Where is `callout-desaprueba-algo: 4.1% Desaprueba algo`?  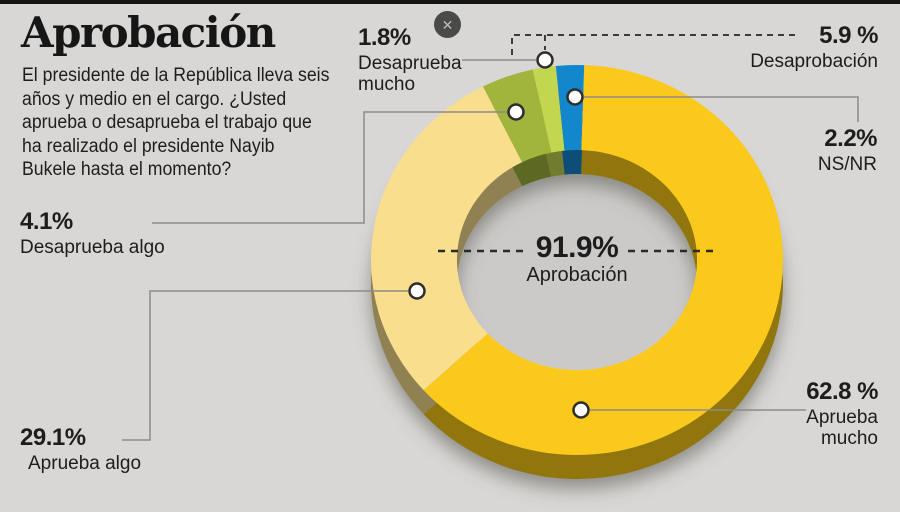 callout-desaprueba-algo: 4.1% Desaprueba algo is located at coordinates (110, 233).